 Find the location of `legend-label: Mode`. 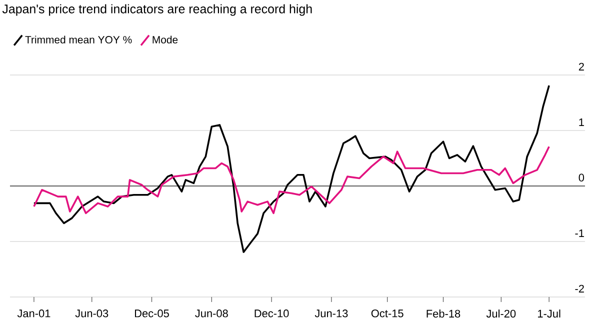

legend-label: Mode is located at coordinates (165, 40).